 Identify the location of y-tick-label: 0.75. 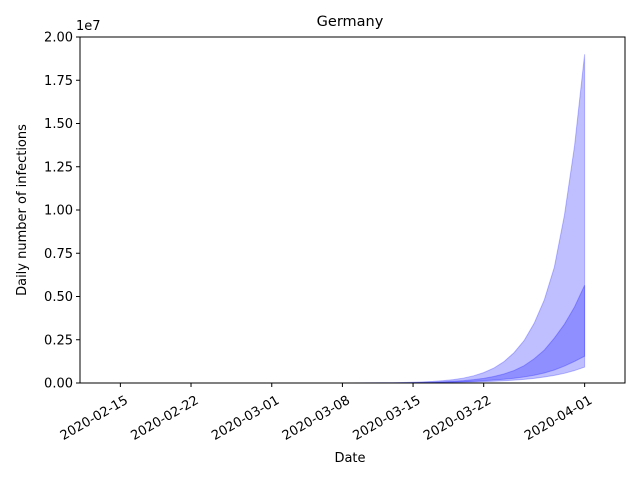
(58, 254).